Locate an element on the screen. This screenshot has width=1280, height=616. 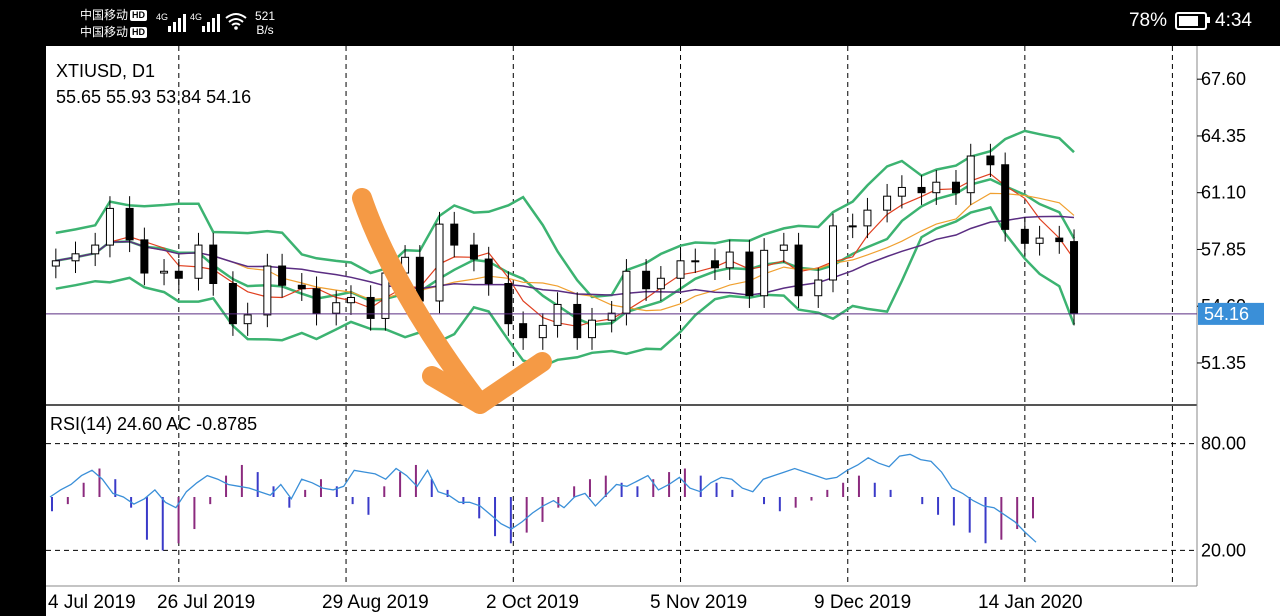
battery-percent: 78% is located at coordinates (1148, 20).